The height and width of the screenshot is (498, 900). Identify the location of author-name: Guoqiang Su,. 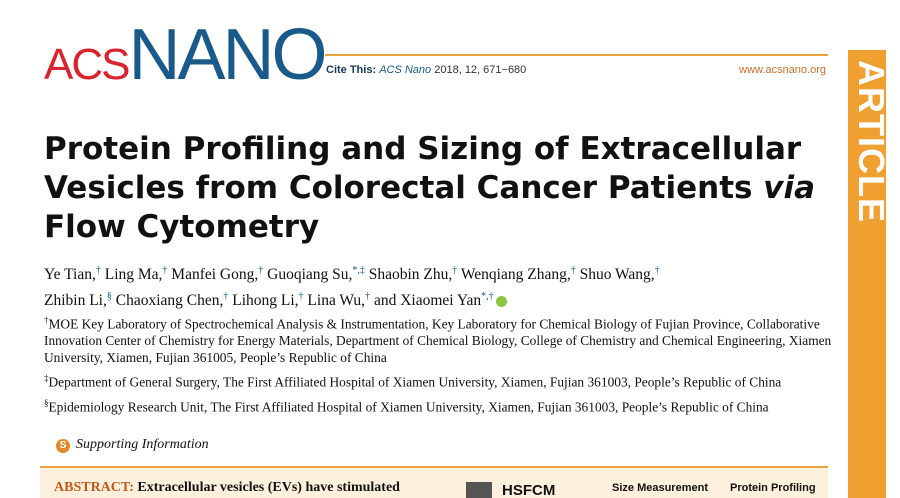
(310, 275).